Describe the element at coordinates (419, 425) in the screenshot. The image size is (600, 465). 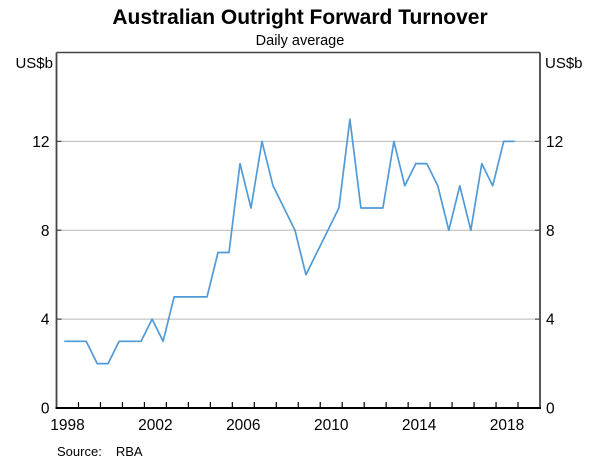
I see `x-tick-label: 2014` at that location.